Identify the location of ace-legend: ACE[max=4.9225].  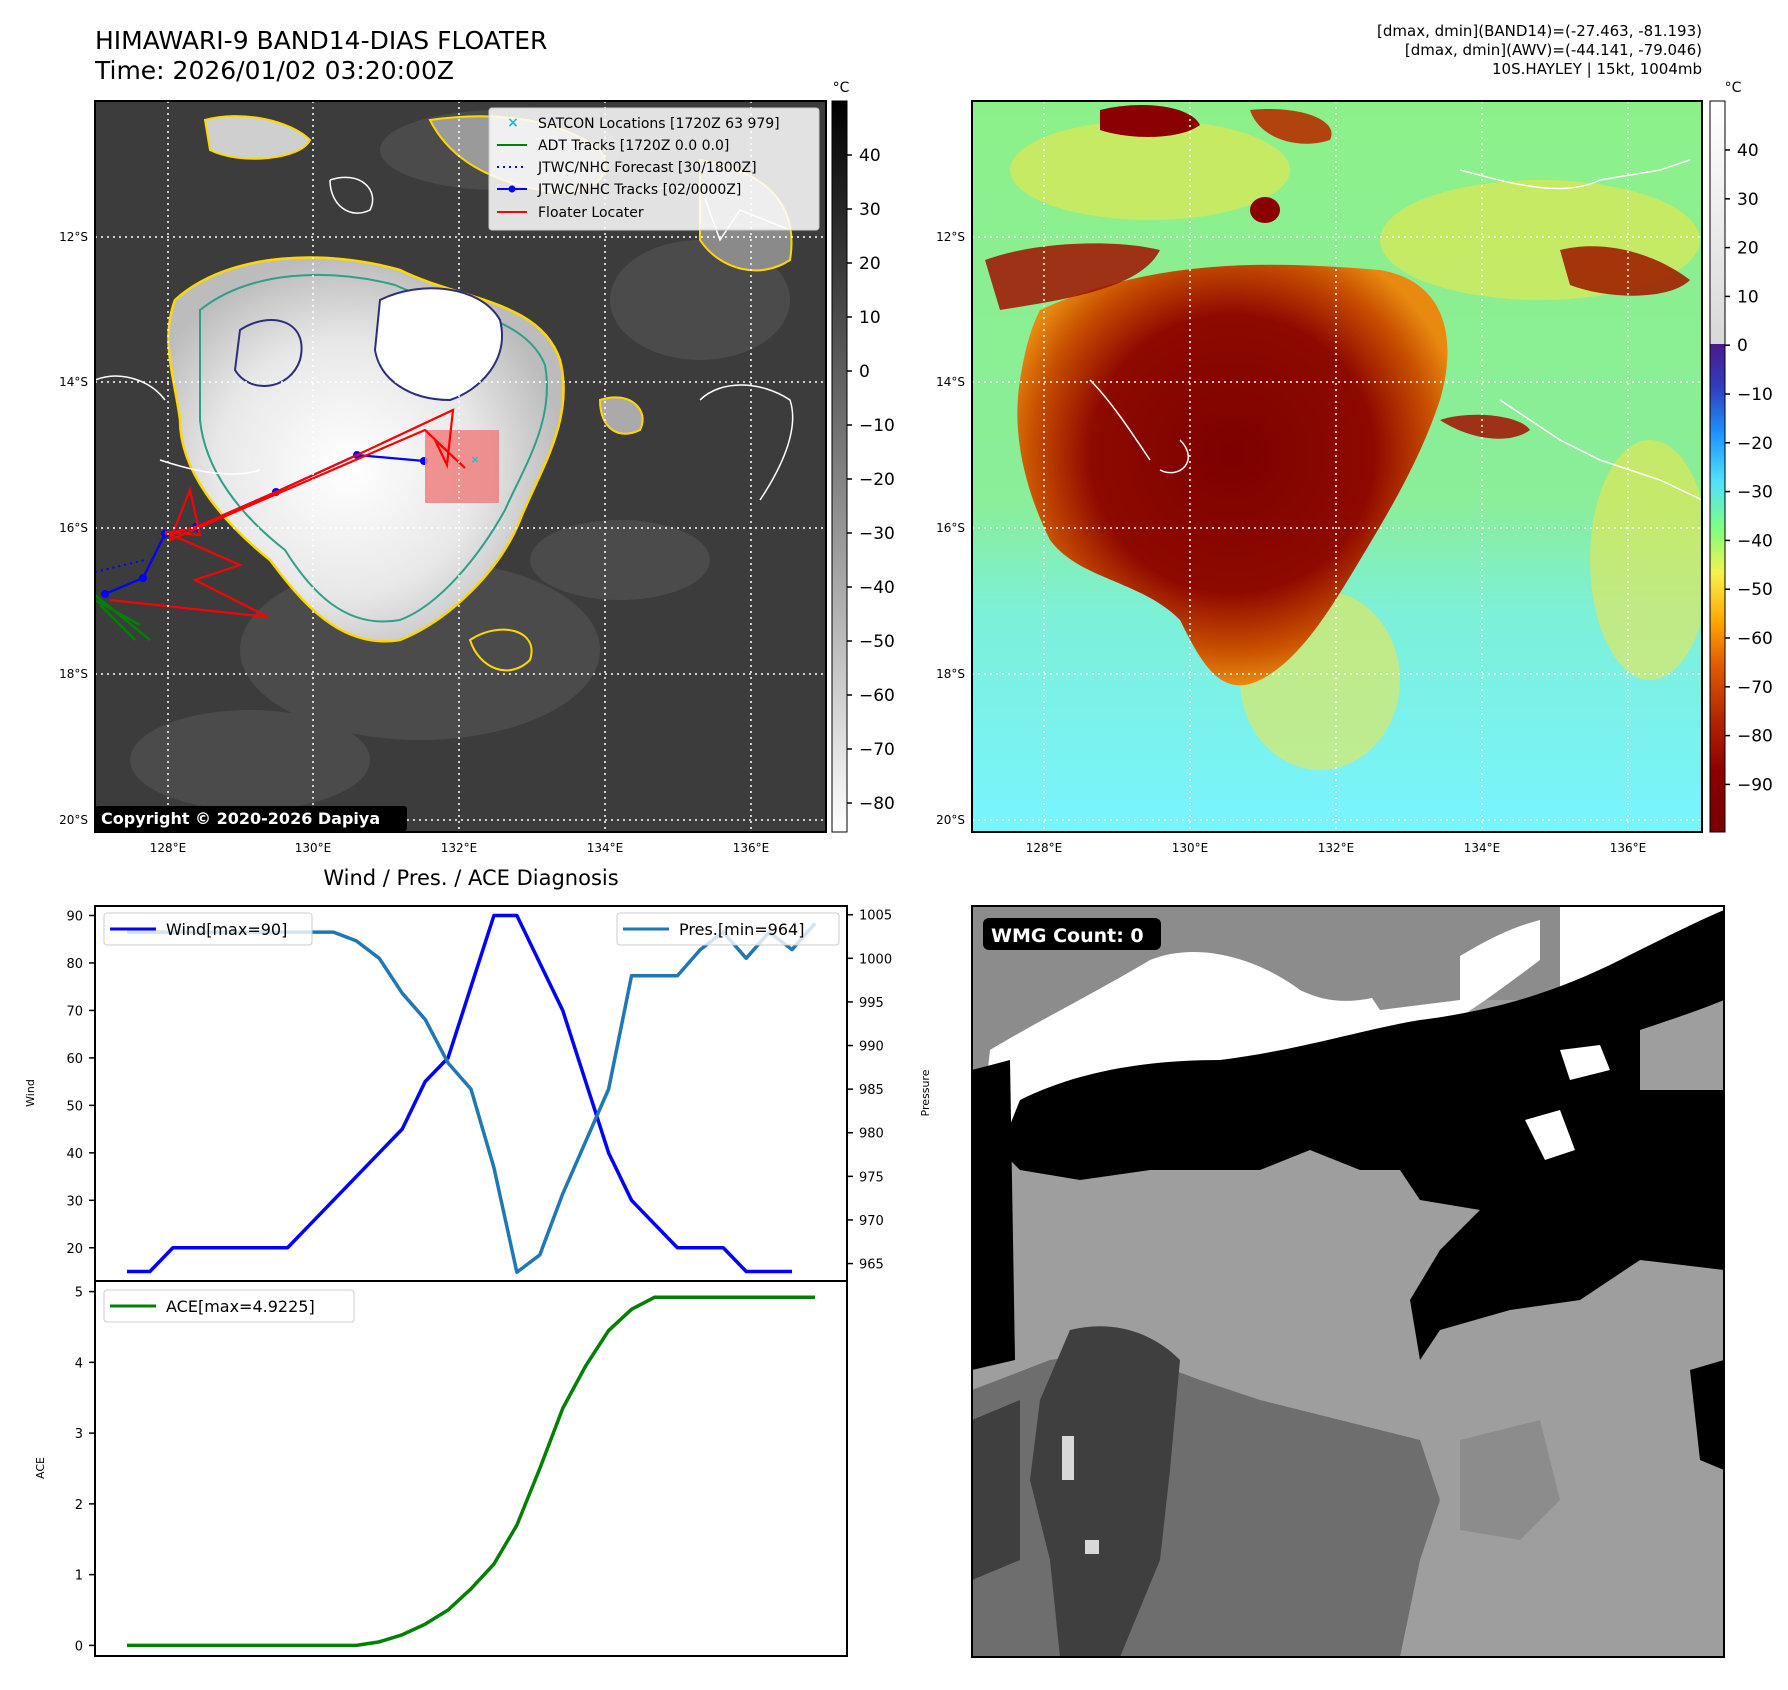
(229, 1306).